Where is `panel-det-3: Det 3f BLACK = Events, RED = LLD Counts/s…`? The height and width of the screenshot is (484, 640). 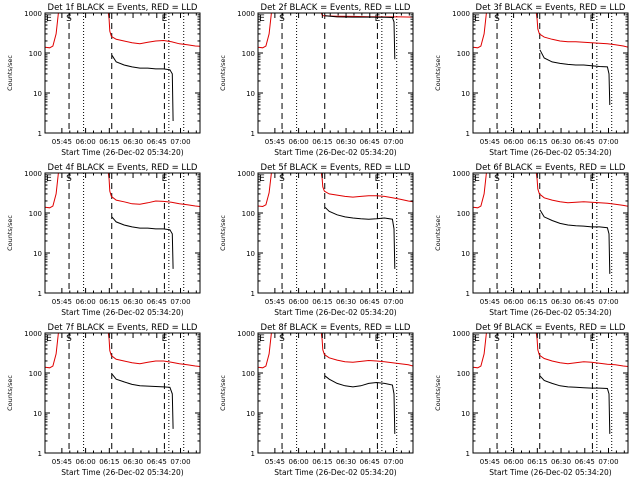 panel-det-3: Det 3f BLACK = Events, RED = LLD Counts/s… is located at coordinates (531, 80).